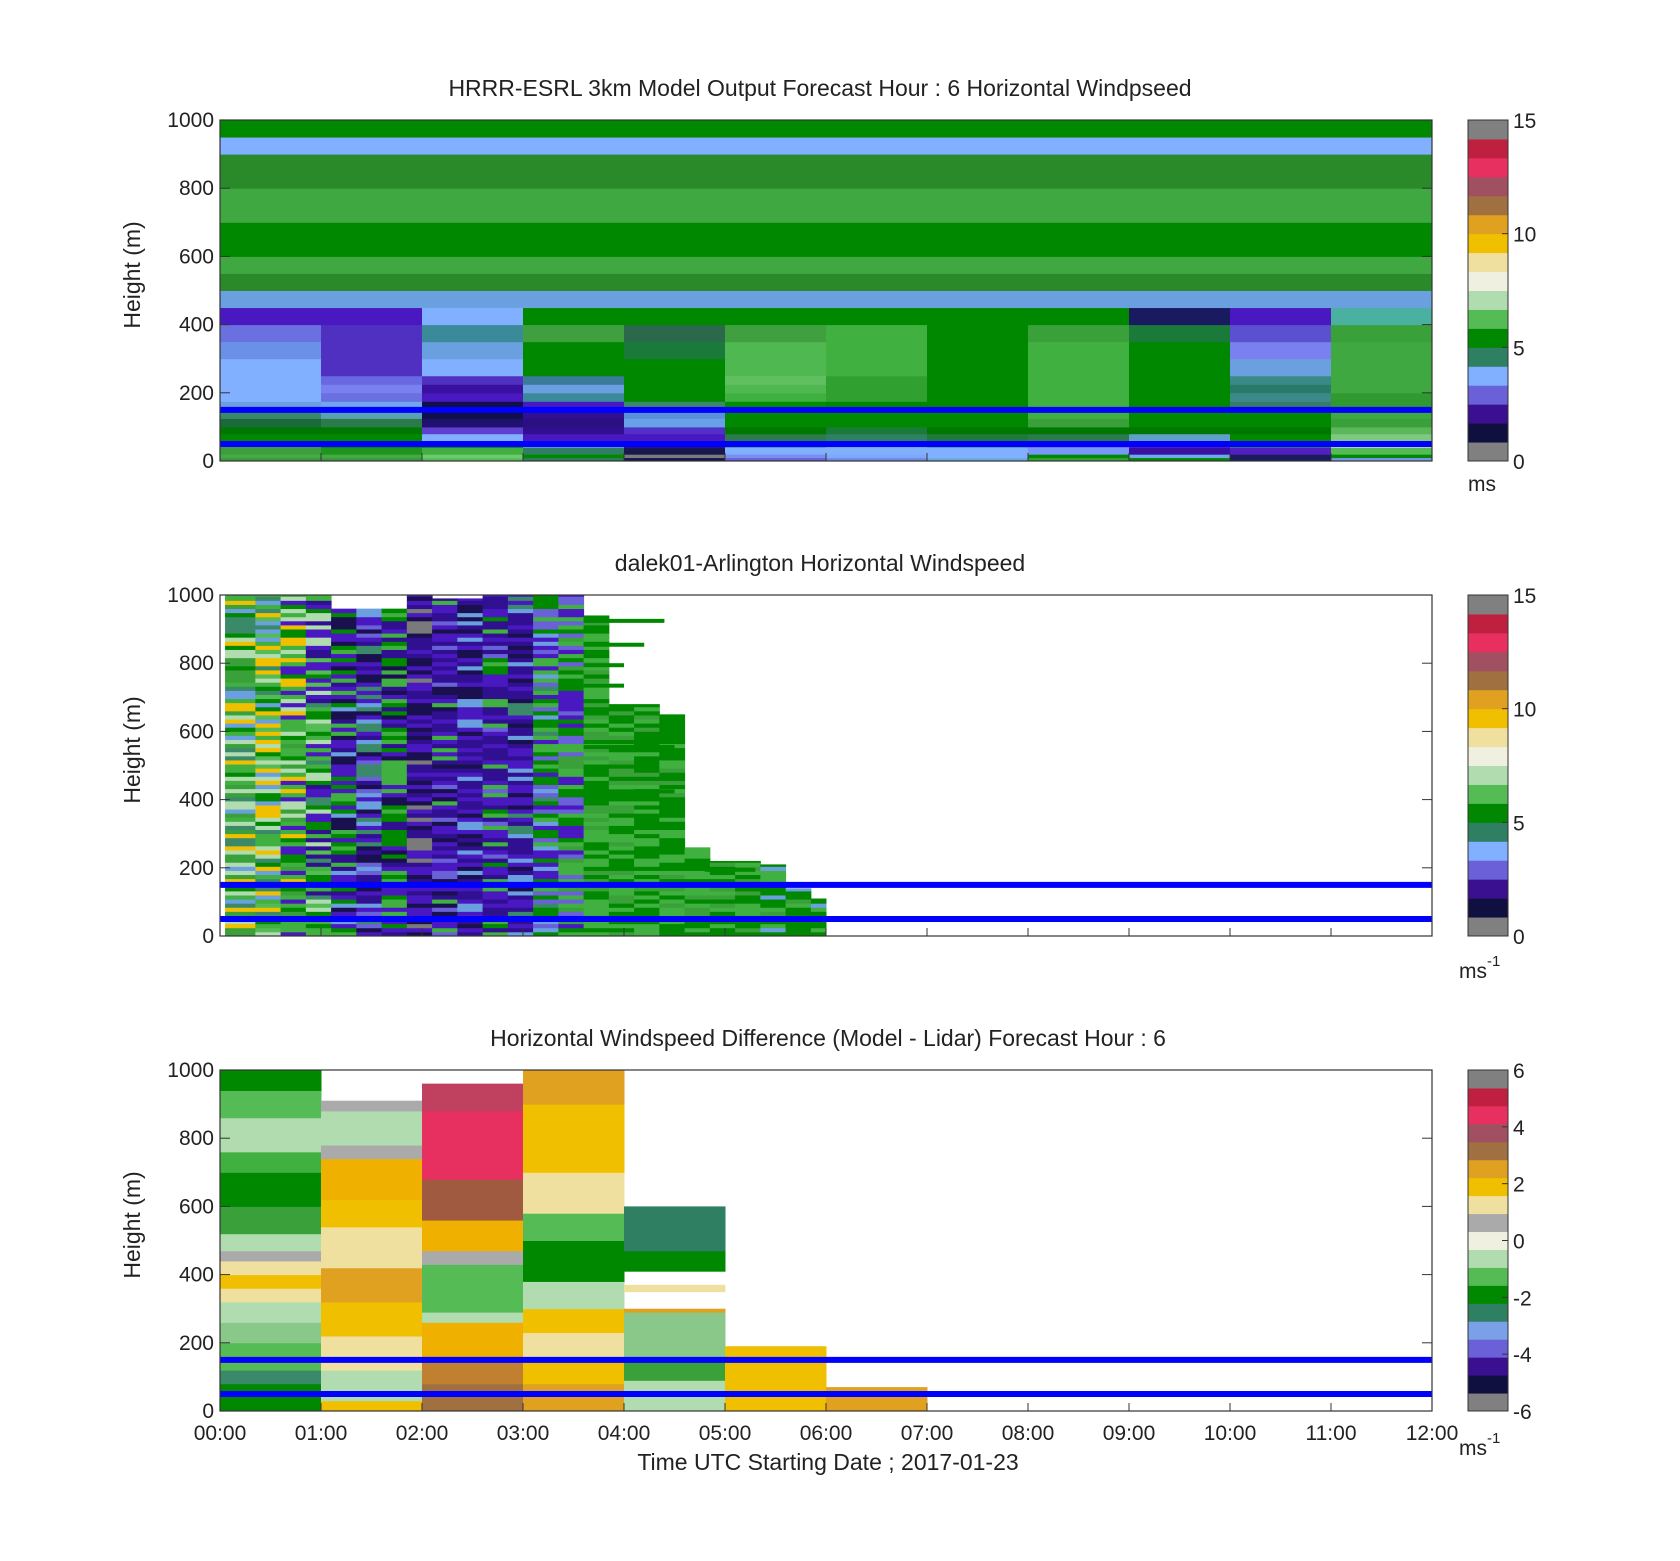 This screenshot has width=1680, height=1561. What do you see at coordinates (603, 665) in the screenshot?
I see `heatmap-streak` at bounding box center [603, 665].